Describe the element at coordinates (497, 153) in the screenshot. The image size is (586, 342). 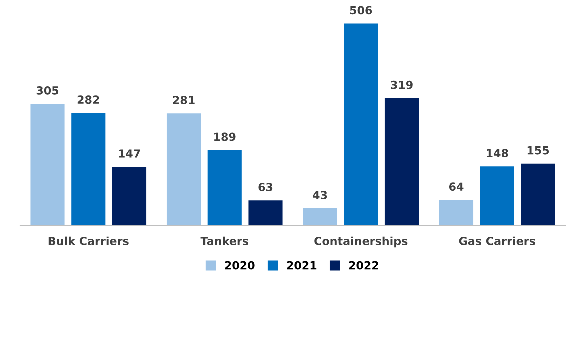
I see `data-label: 148` at that location.